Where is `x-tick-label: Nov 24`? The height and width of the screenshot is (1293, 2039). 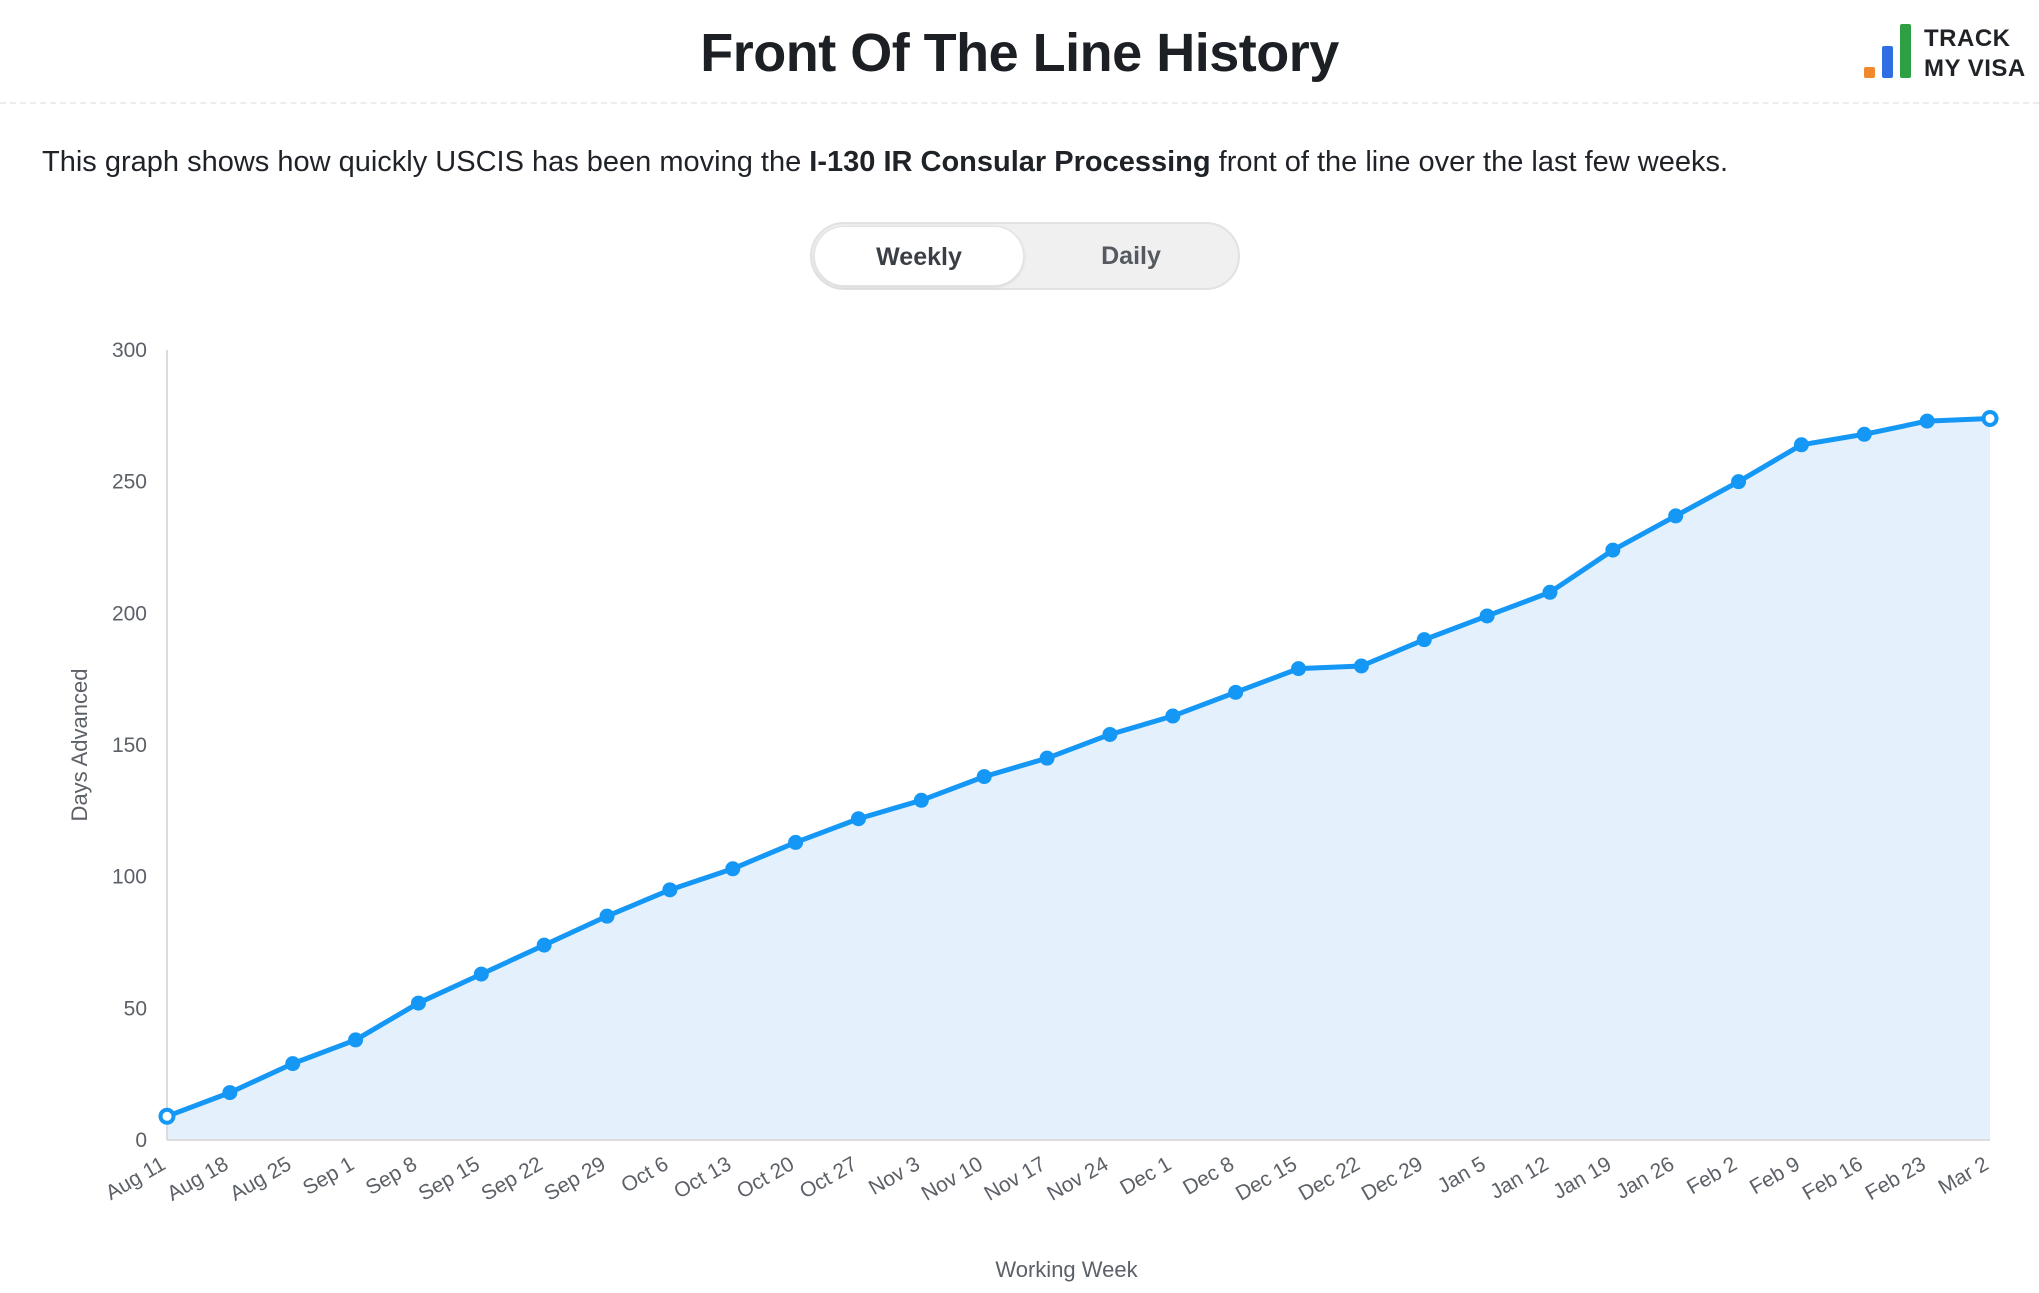
x-tick-label: Nov 24 is located at coordinates (1077, 1178).